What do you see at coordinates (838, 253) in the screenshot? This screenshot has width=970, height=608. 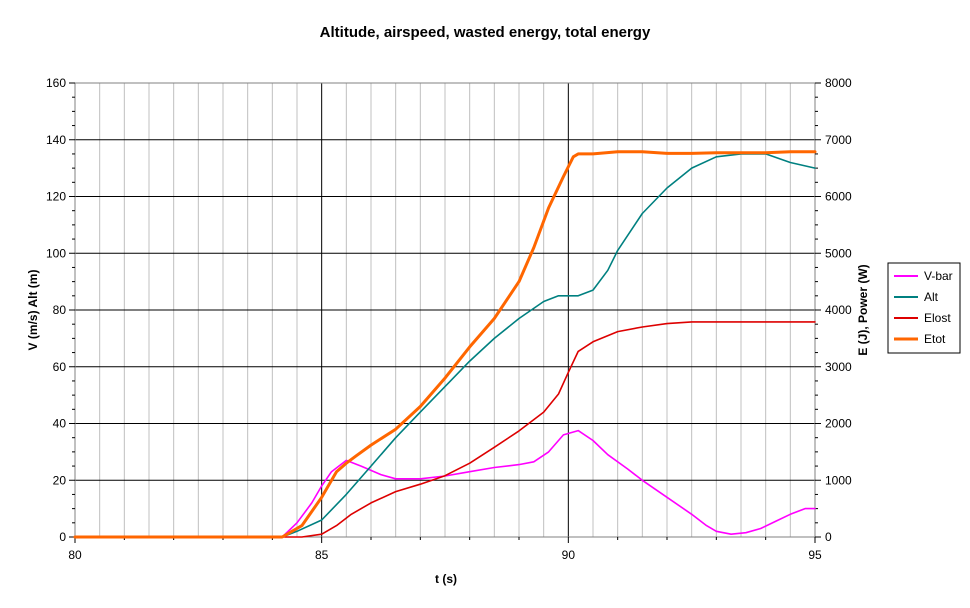 I see `y-right-tick-label: 5000` at bounding box center [838, 253].